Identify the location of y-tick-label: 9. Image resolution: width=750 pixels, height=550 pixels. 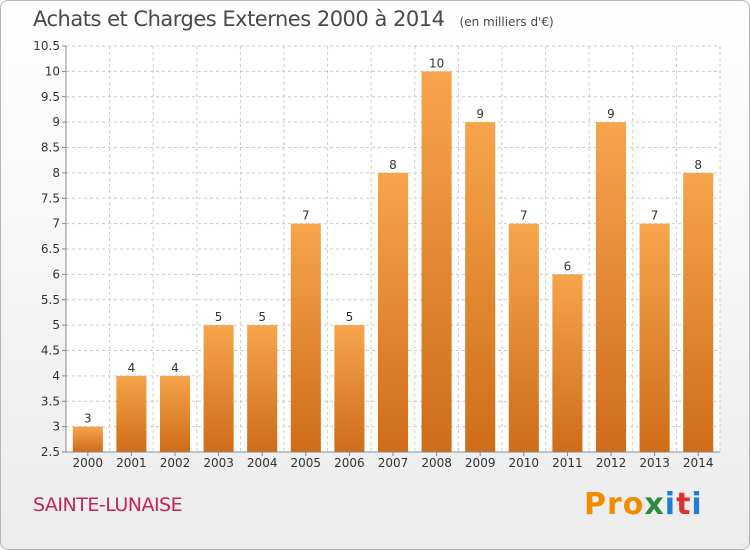
(56, 122).